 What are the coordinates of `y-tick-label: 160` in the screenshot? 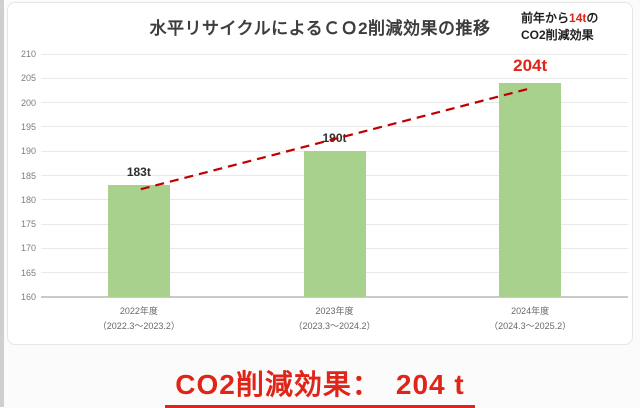 It's located at (28, 297).